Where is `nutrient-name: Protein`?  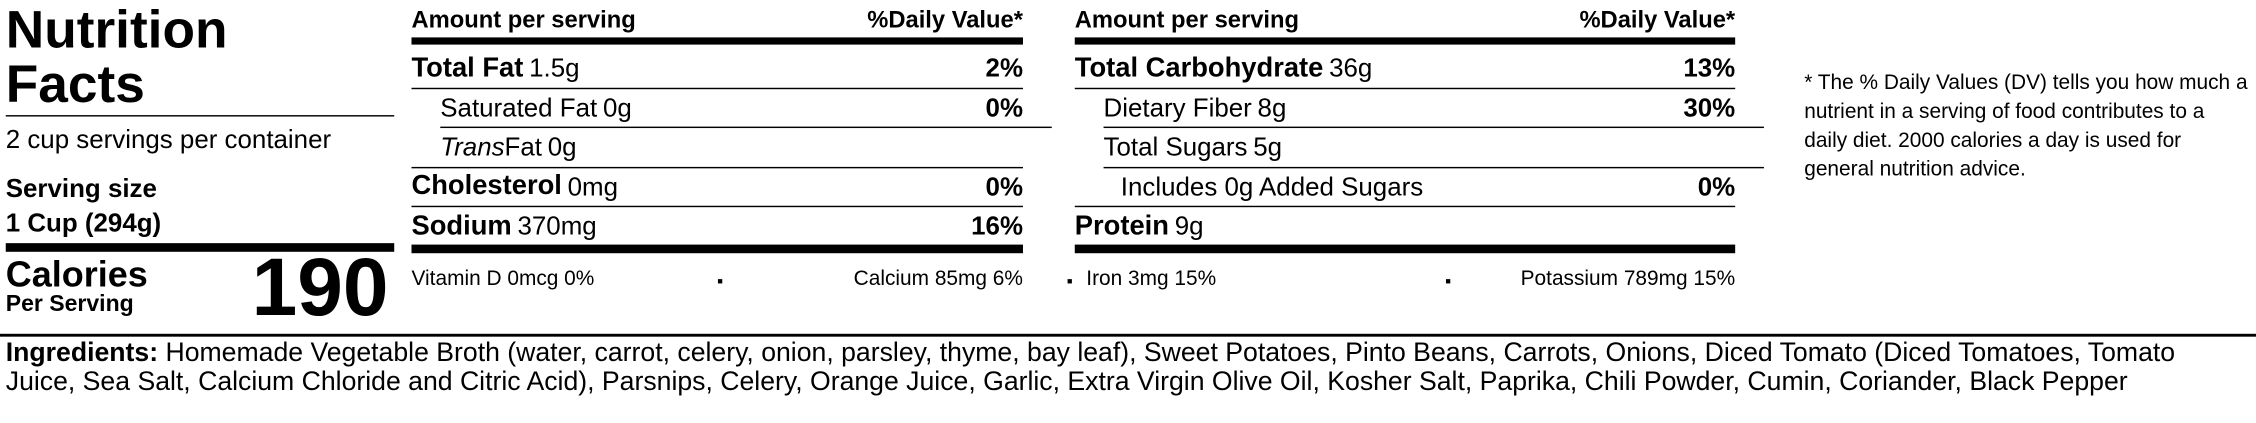
nutrient-name: Protein is located at coordinates (1121, 226).